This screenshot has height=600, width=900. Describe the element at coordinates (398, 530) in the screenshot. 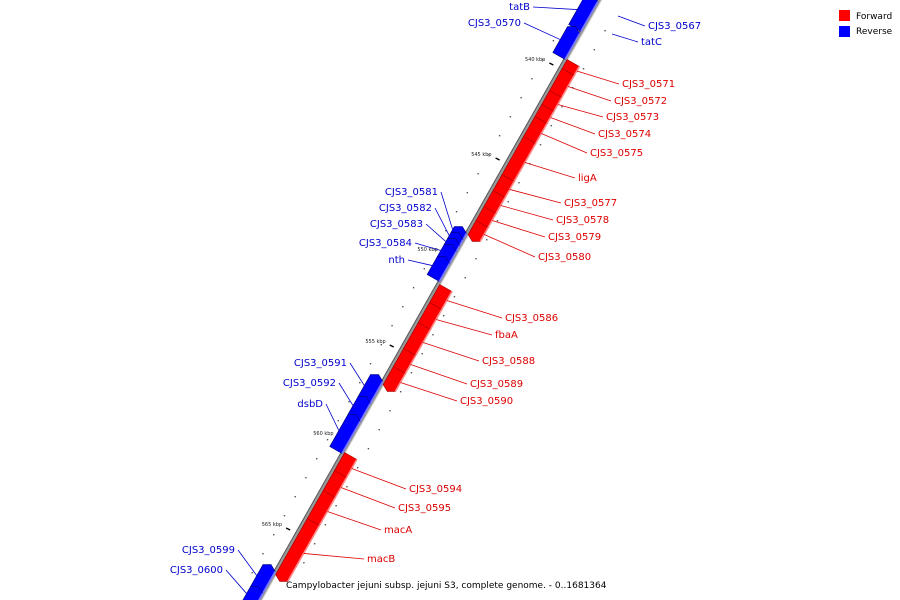

I see `gene-label-maca: macA` at that location.